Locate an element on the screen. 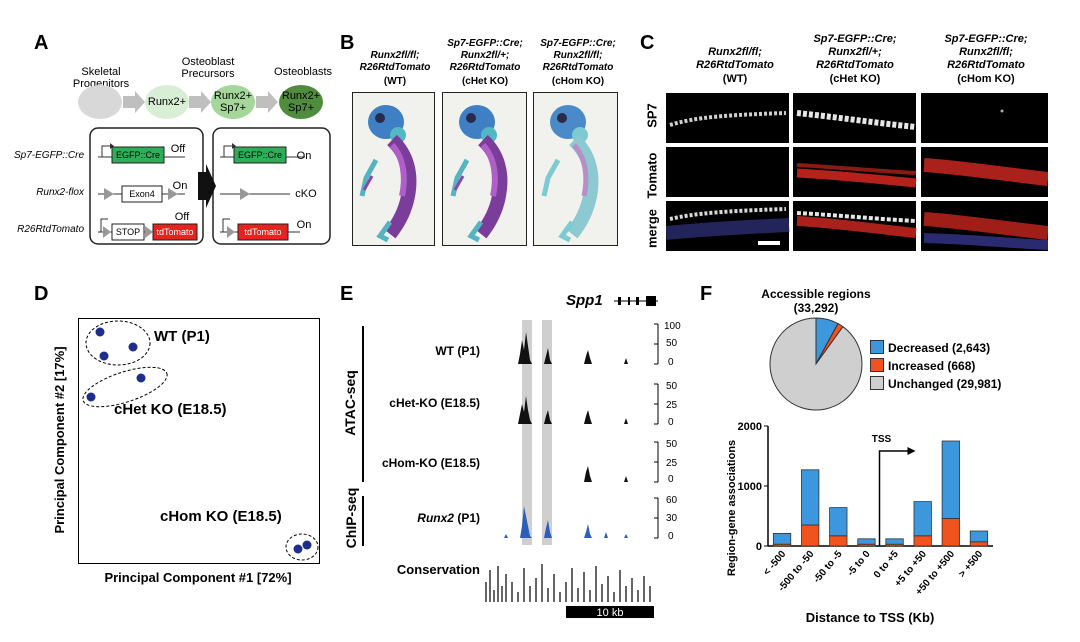 The image size is (1080, 642). track-label-runx2-gene: Runx2 is located at coordinates (435, 518).